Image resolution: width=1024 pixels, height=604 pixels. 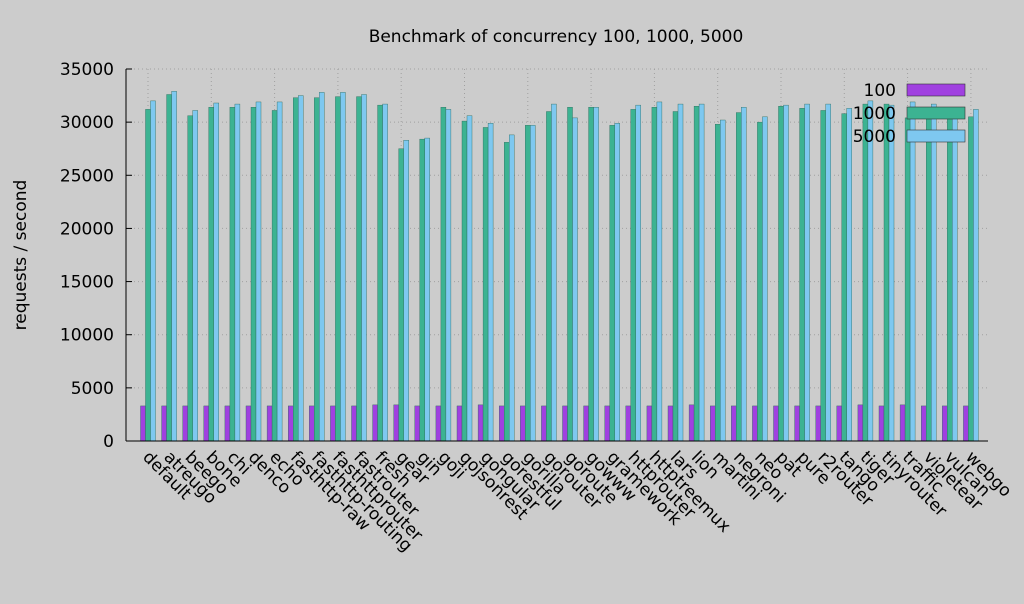 I want to click on y-tick-label: 15000, so click(x=87, y=283).